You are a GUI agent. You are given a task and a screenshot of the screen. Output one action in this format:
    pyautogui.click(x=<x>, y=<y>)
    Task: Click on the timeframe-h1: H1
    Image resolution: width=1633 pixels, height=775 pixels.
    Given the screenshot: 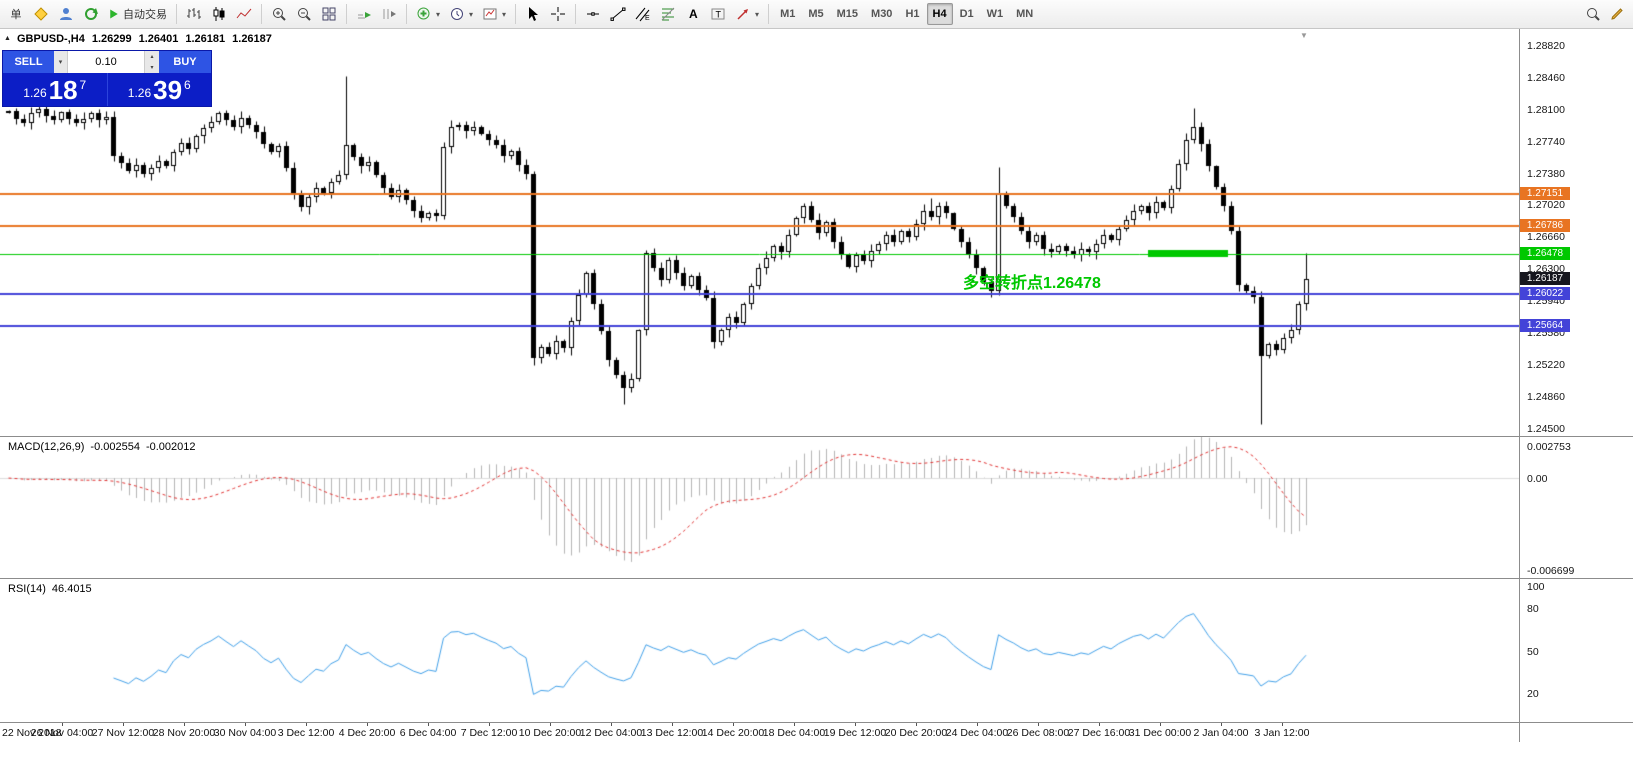 What is the action you would take?
    pyautogui.click(x=912, y=14)
    